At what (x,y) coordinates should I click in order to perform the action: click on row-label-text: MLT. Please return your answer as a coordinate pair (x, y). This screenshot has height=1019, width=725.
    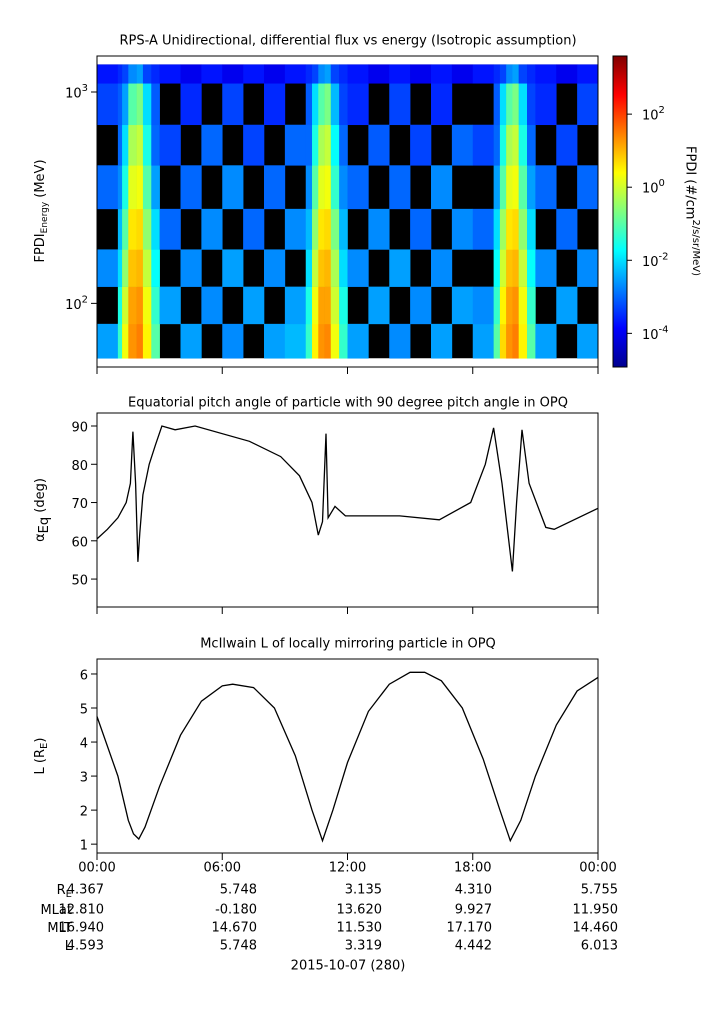
    Looking at the image, I should click on (59, 928).